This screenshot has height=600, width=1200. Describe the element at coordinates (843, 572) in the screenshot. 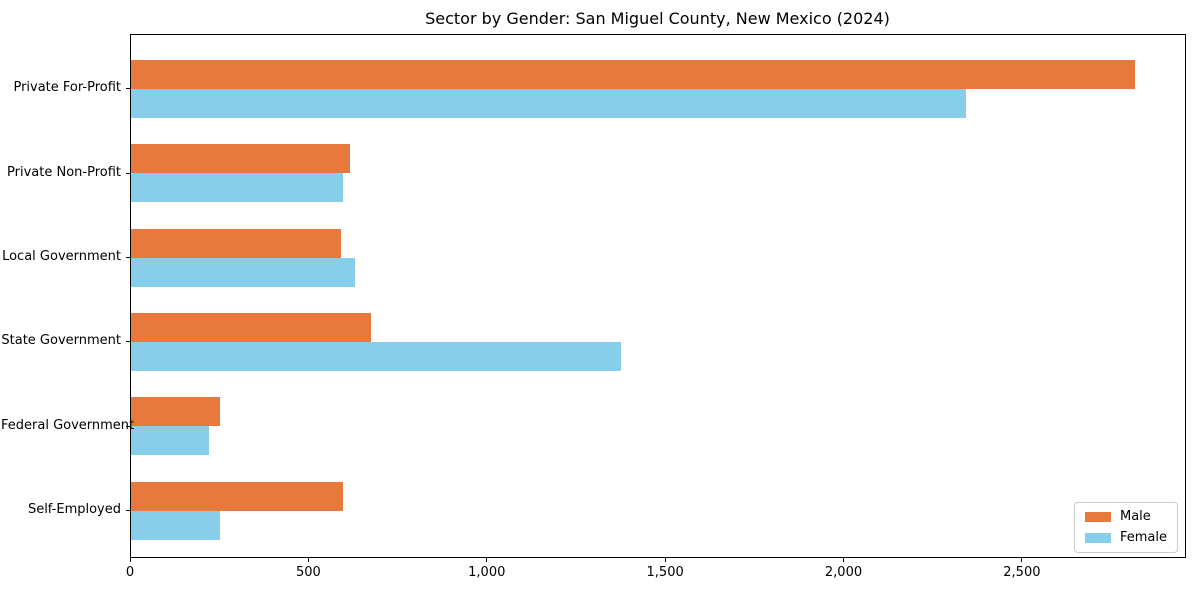

I see `x-tick-label-2-000: 2,000` at that location.